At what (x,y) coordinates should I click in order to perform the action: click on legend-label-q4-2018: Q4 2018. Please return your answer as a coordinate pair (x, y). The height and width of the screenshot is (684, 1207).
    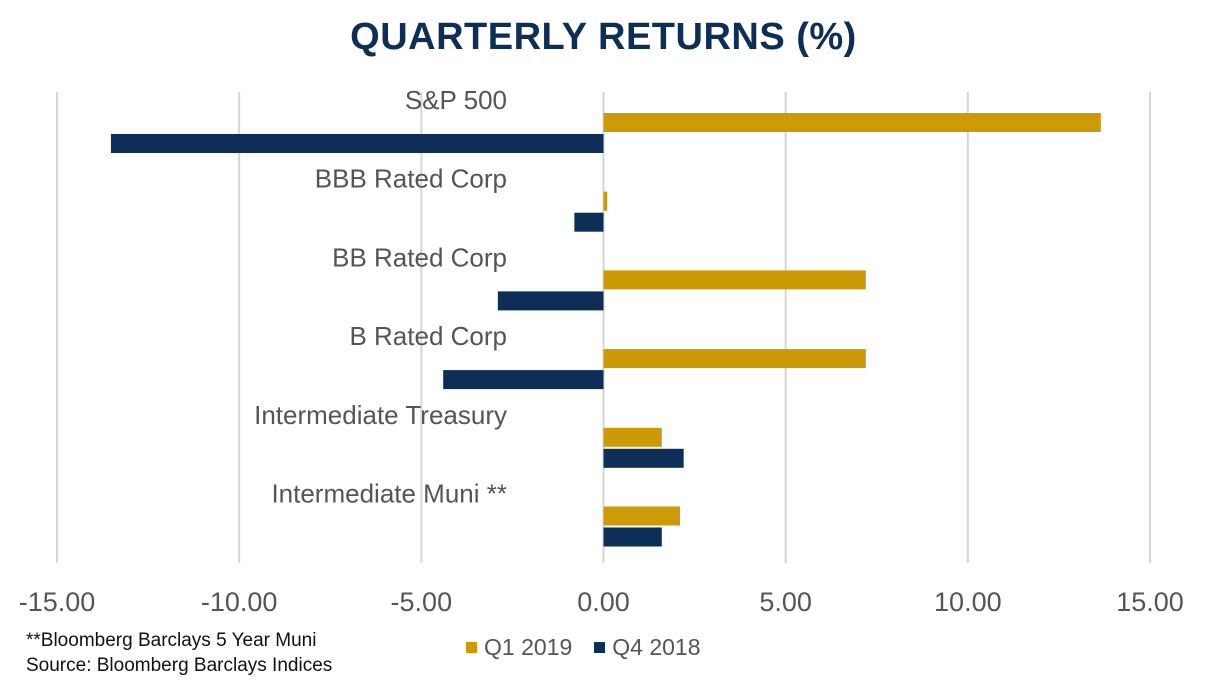
    Looking at the image, I should click on (656, 647).